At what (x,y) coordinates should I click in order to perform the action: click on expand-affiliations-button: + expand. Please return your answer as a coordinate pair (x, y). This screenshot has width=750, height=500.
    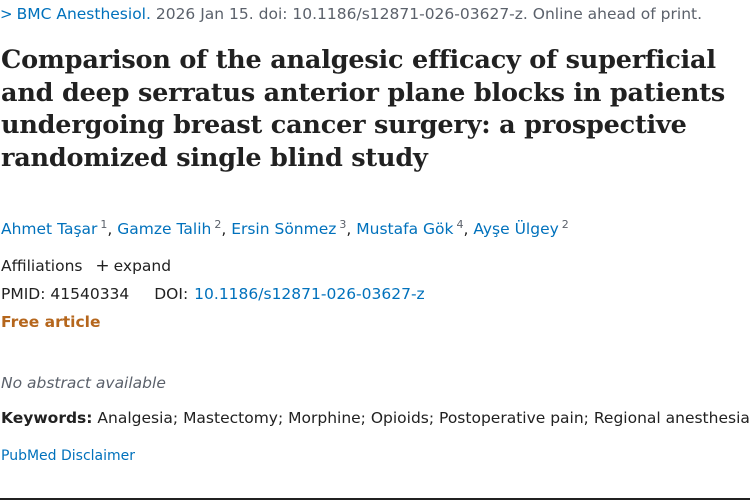
    Looking at the image, I should click on (133, 266).